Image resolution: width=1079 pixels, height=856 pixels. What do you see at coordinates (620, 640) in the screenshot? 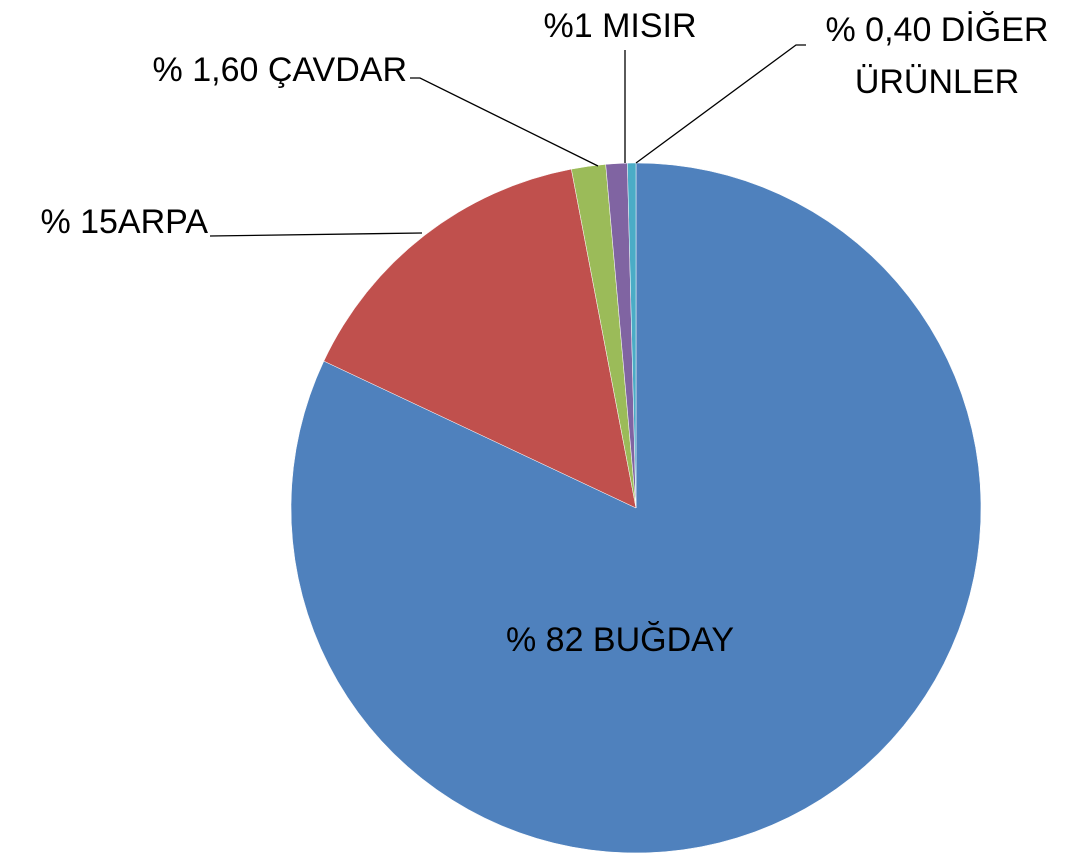
I see `data-label: % 82 BUĞDAY` at bounding box center [620, 640].